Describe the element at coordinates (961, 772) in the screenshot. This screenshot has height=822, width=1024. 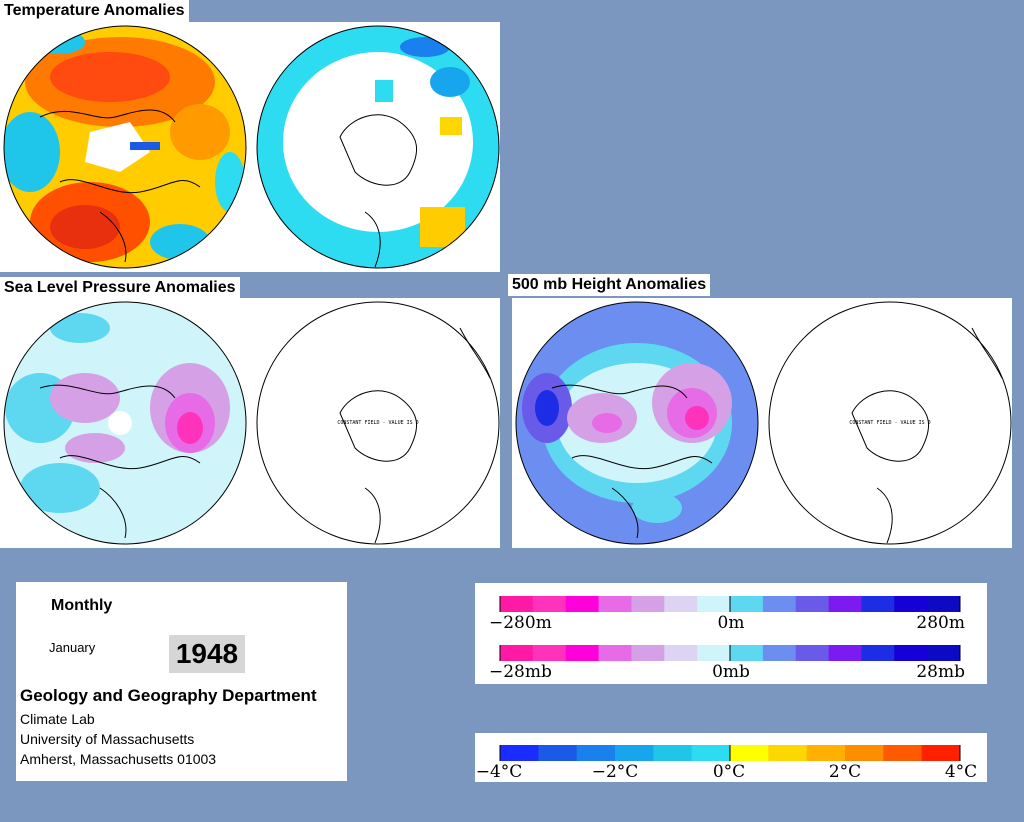
I see `temp-legend-label-5: 4°C` at that location.